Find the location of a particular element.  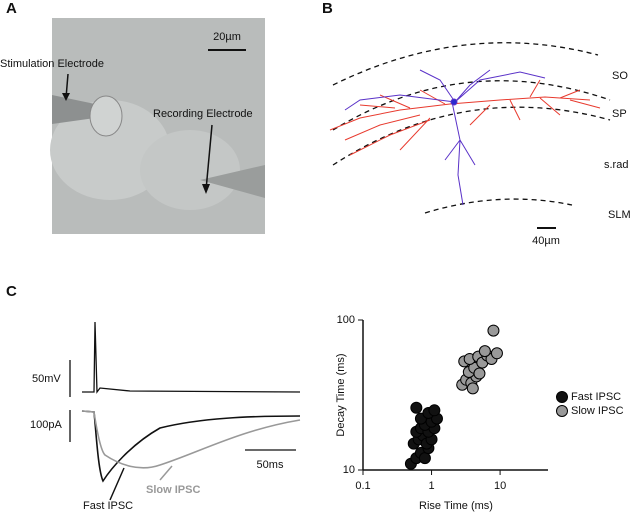

voltage-trace is located at coordinates (191, 357).